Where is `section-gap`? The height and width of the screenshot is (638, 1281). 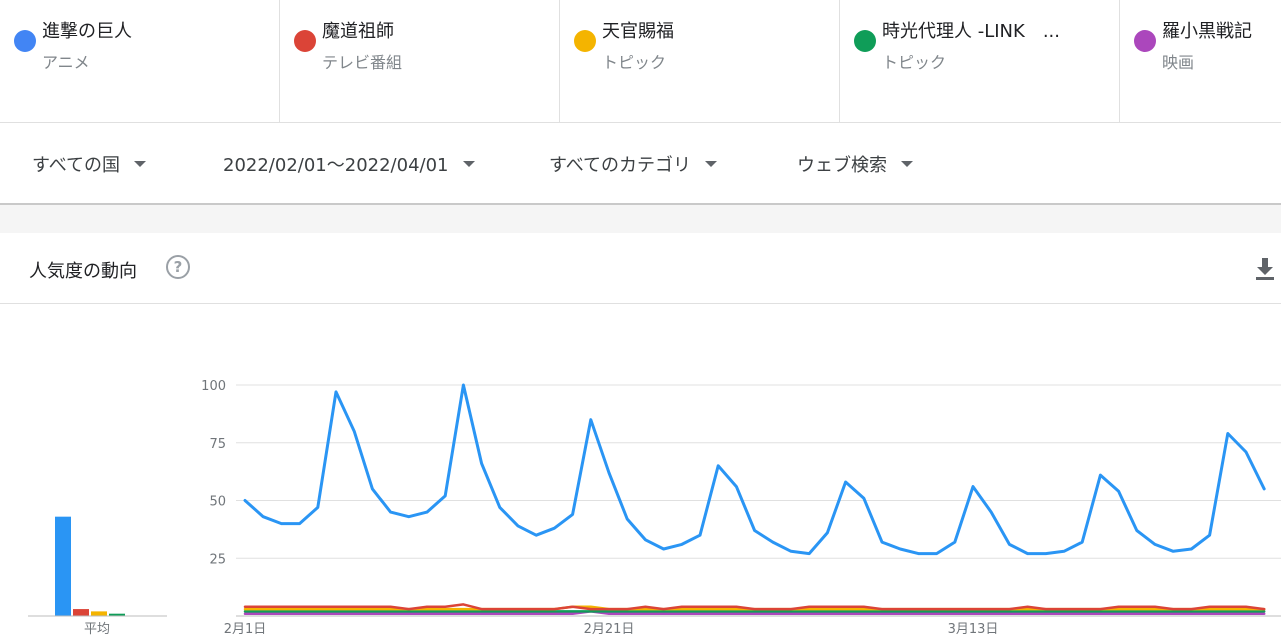
section-gap is located at coordinates (640, 219).